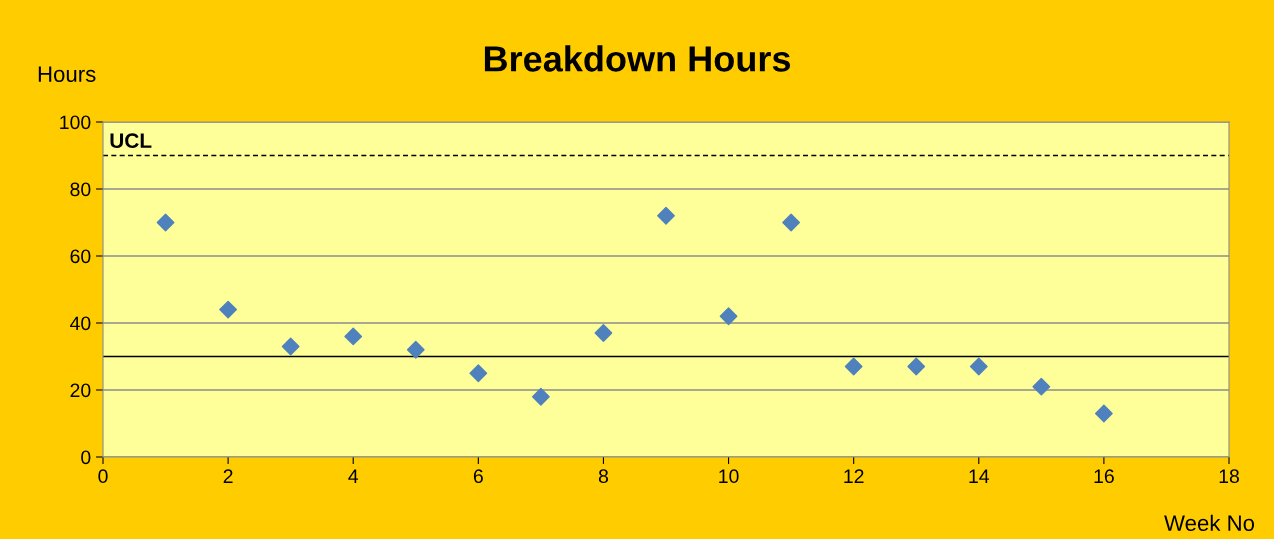  What do you see at coordinates (228, 476) in the screenshot?
I see `x-tick-label: 2` at bounding box center [228, 476].